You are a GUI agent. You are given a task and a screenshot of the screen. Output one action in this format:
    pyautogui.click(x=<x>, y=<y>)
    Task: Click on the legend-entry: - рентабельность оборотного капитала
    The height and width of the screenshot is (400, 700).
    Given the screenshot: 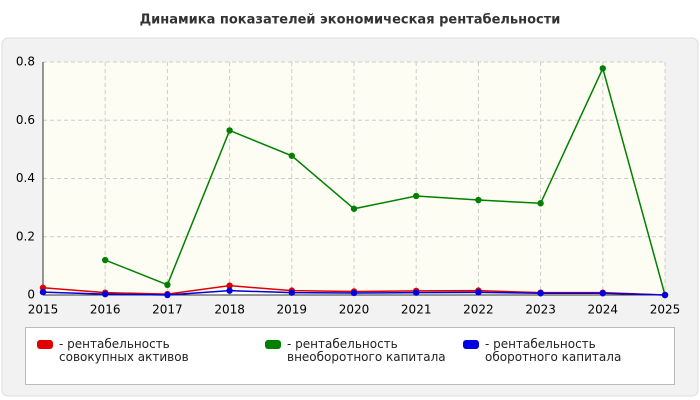 What is the action you would take?
    pyautogui.click(x=566, y=350)
    